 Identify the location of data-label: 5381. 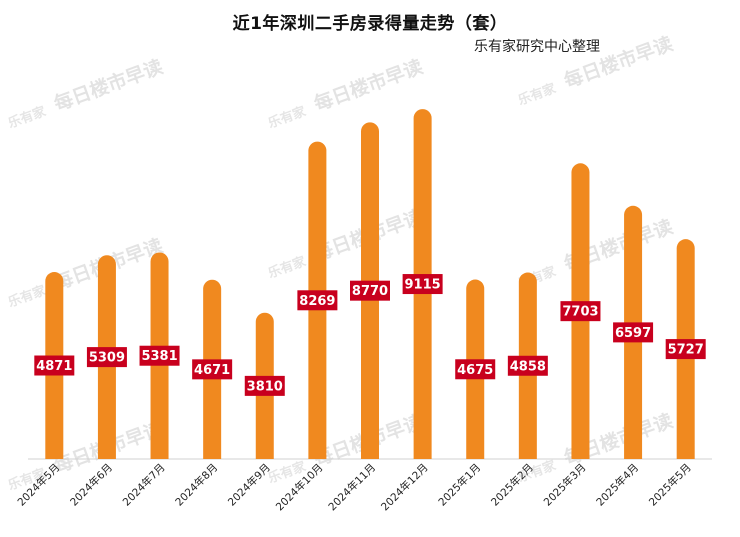
(159, 356).